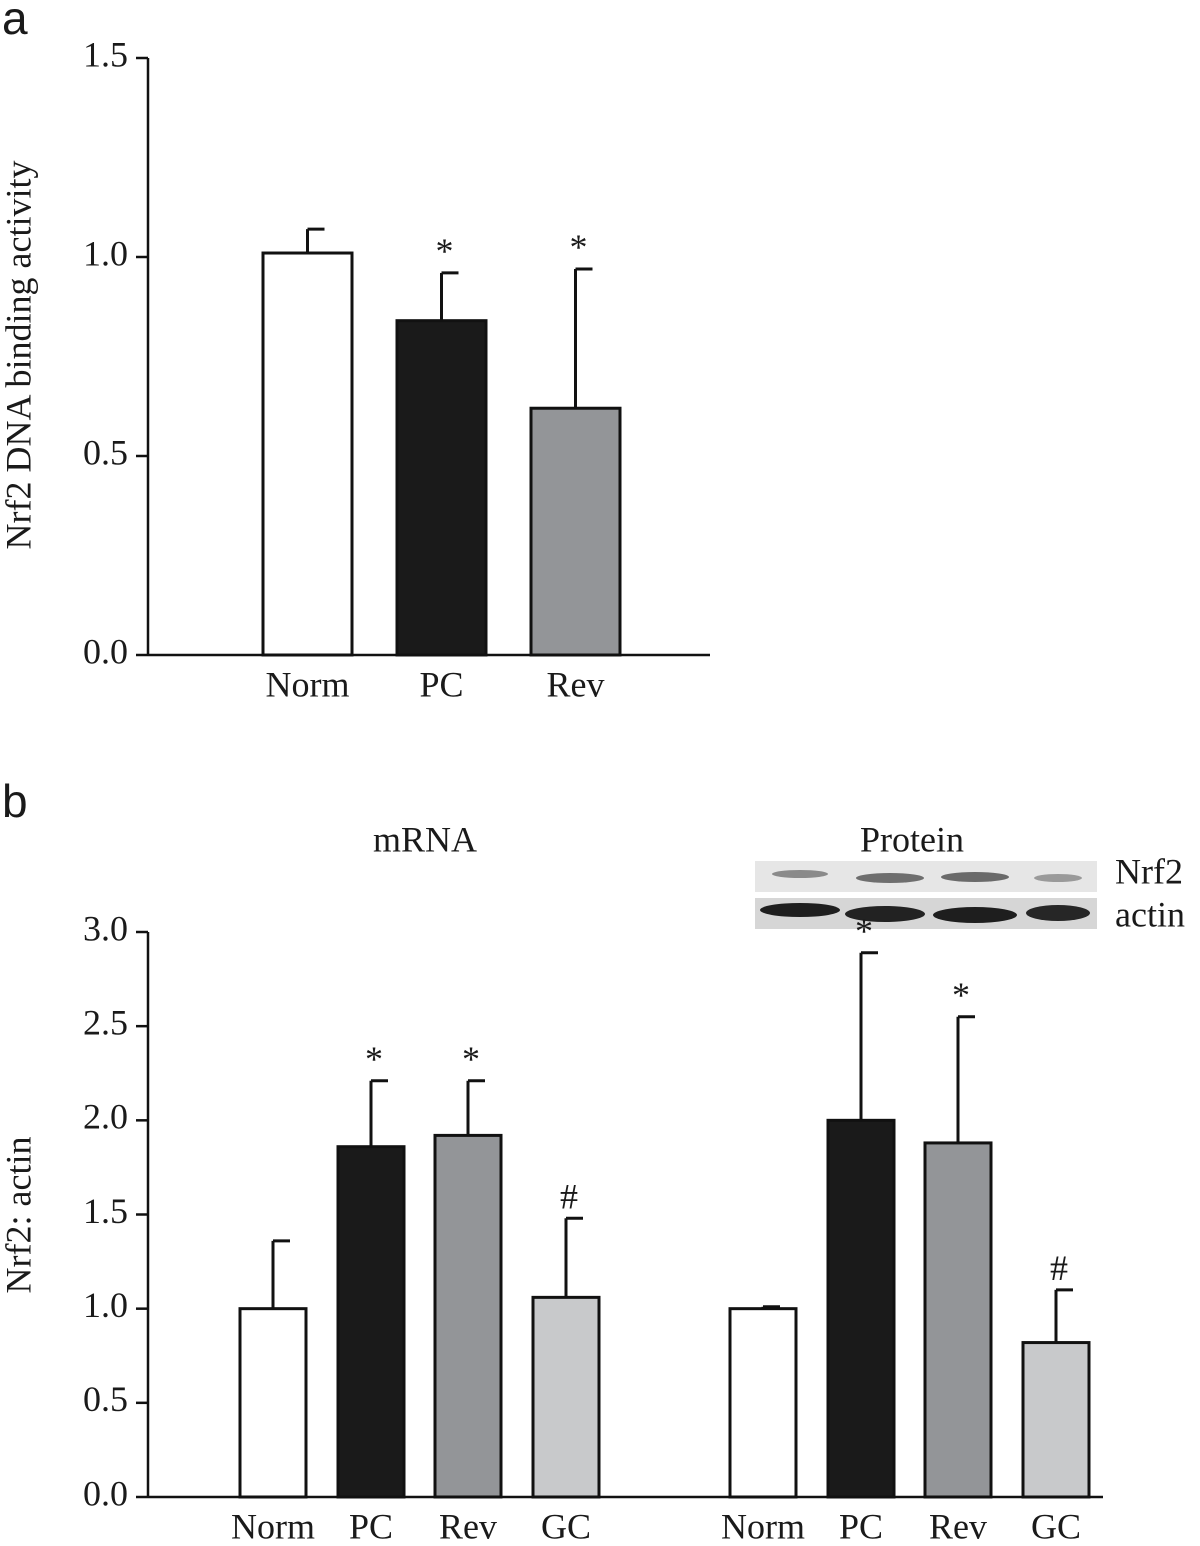 This screenshot has height=1546, width=1200. What do you see at coordinates (105, 928) in the screenshot?
I see `y-tick-label: 3.0` at bounding box center [105, 928].